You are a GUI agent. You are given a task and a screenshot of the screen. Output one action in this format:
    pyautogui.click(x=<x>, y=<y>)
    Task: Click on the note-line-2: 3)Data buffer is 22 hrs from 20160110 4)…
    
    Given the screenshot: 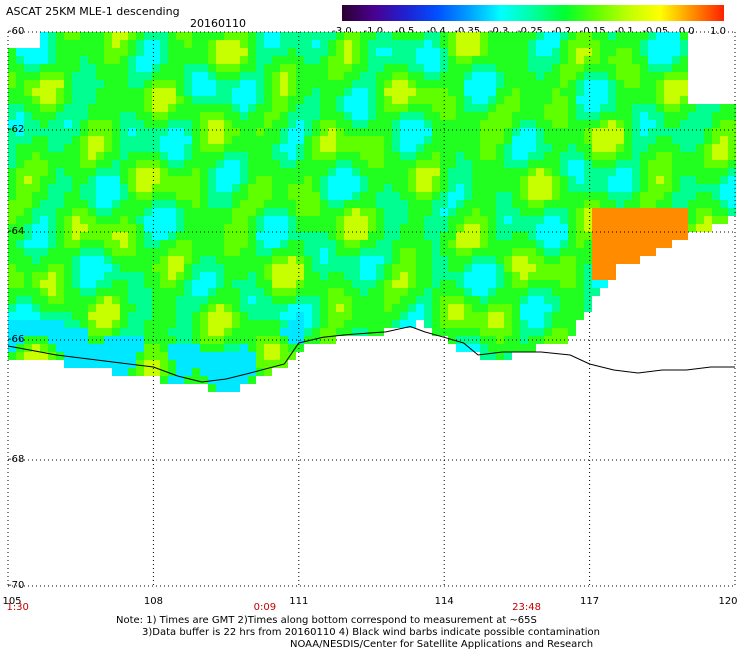 What is the action you would take?
    pyautogui.click(x=371, y=632)
    